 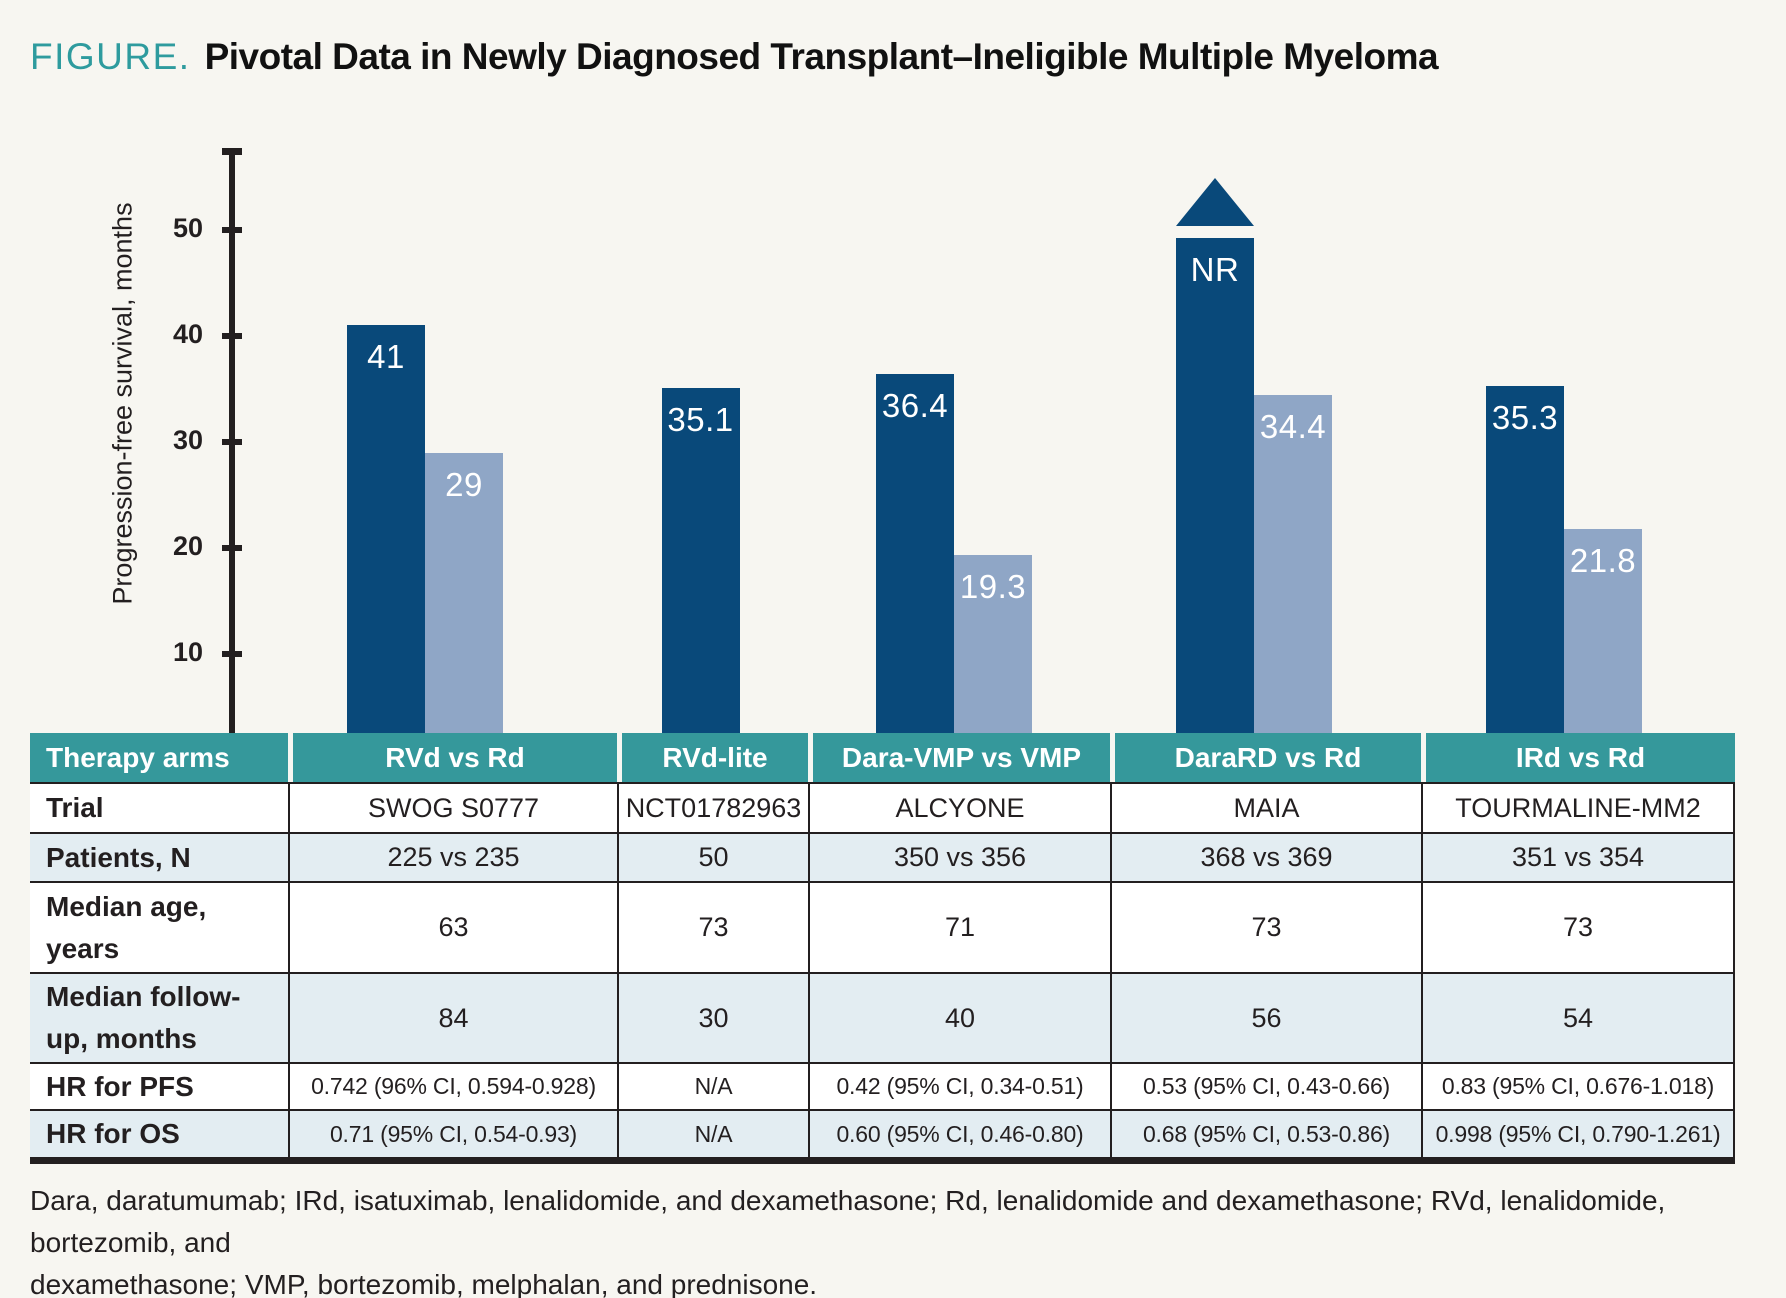 I want to click on data-cell: MAIA, so click(x=1265, y=807).